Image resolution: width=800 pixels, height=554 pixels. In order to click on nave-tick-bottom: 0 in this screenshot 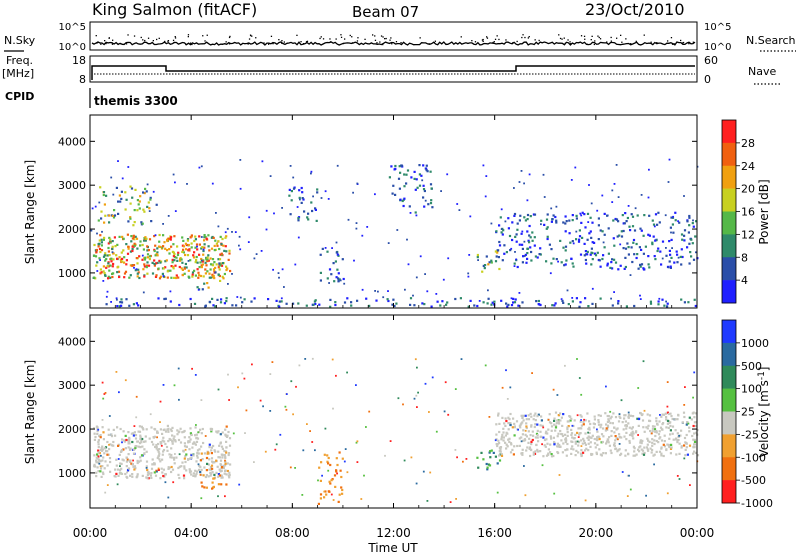, I will do `click(707, 79)`.